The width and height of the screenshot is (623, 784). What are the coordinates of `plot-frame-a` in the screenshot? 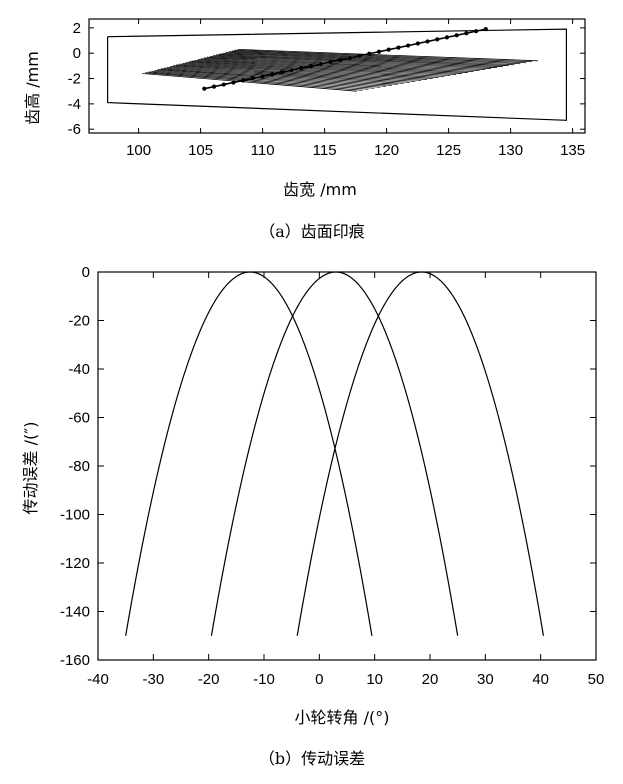 It's located at (337, 76).